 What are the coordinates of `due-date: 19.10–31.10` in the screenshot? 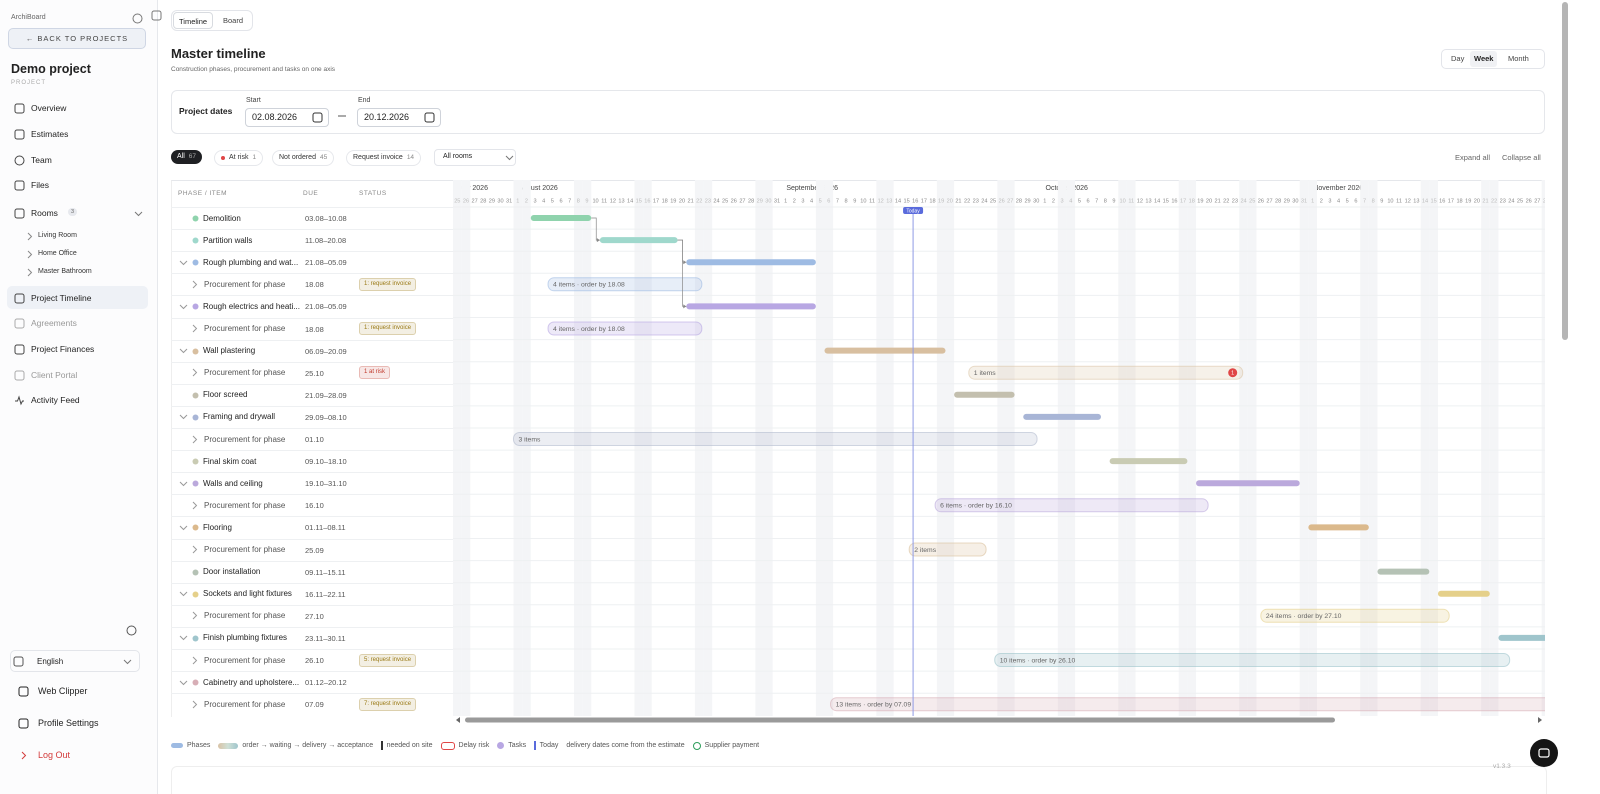 It's located at (326, 484).